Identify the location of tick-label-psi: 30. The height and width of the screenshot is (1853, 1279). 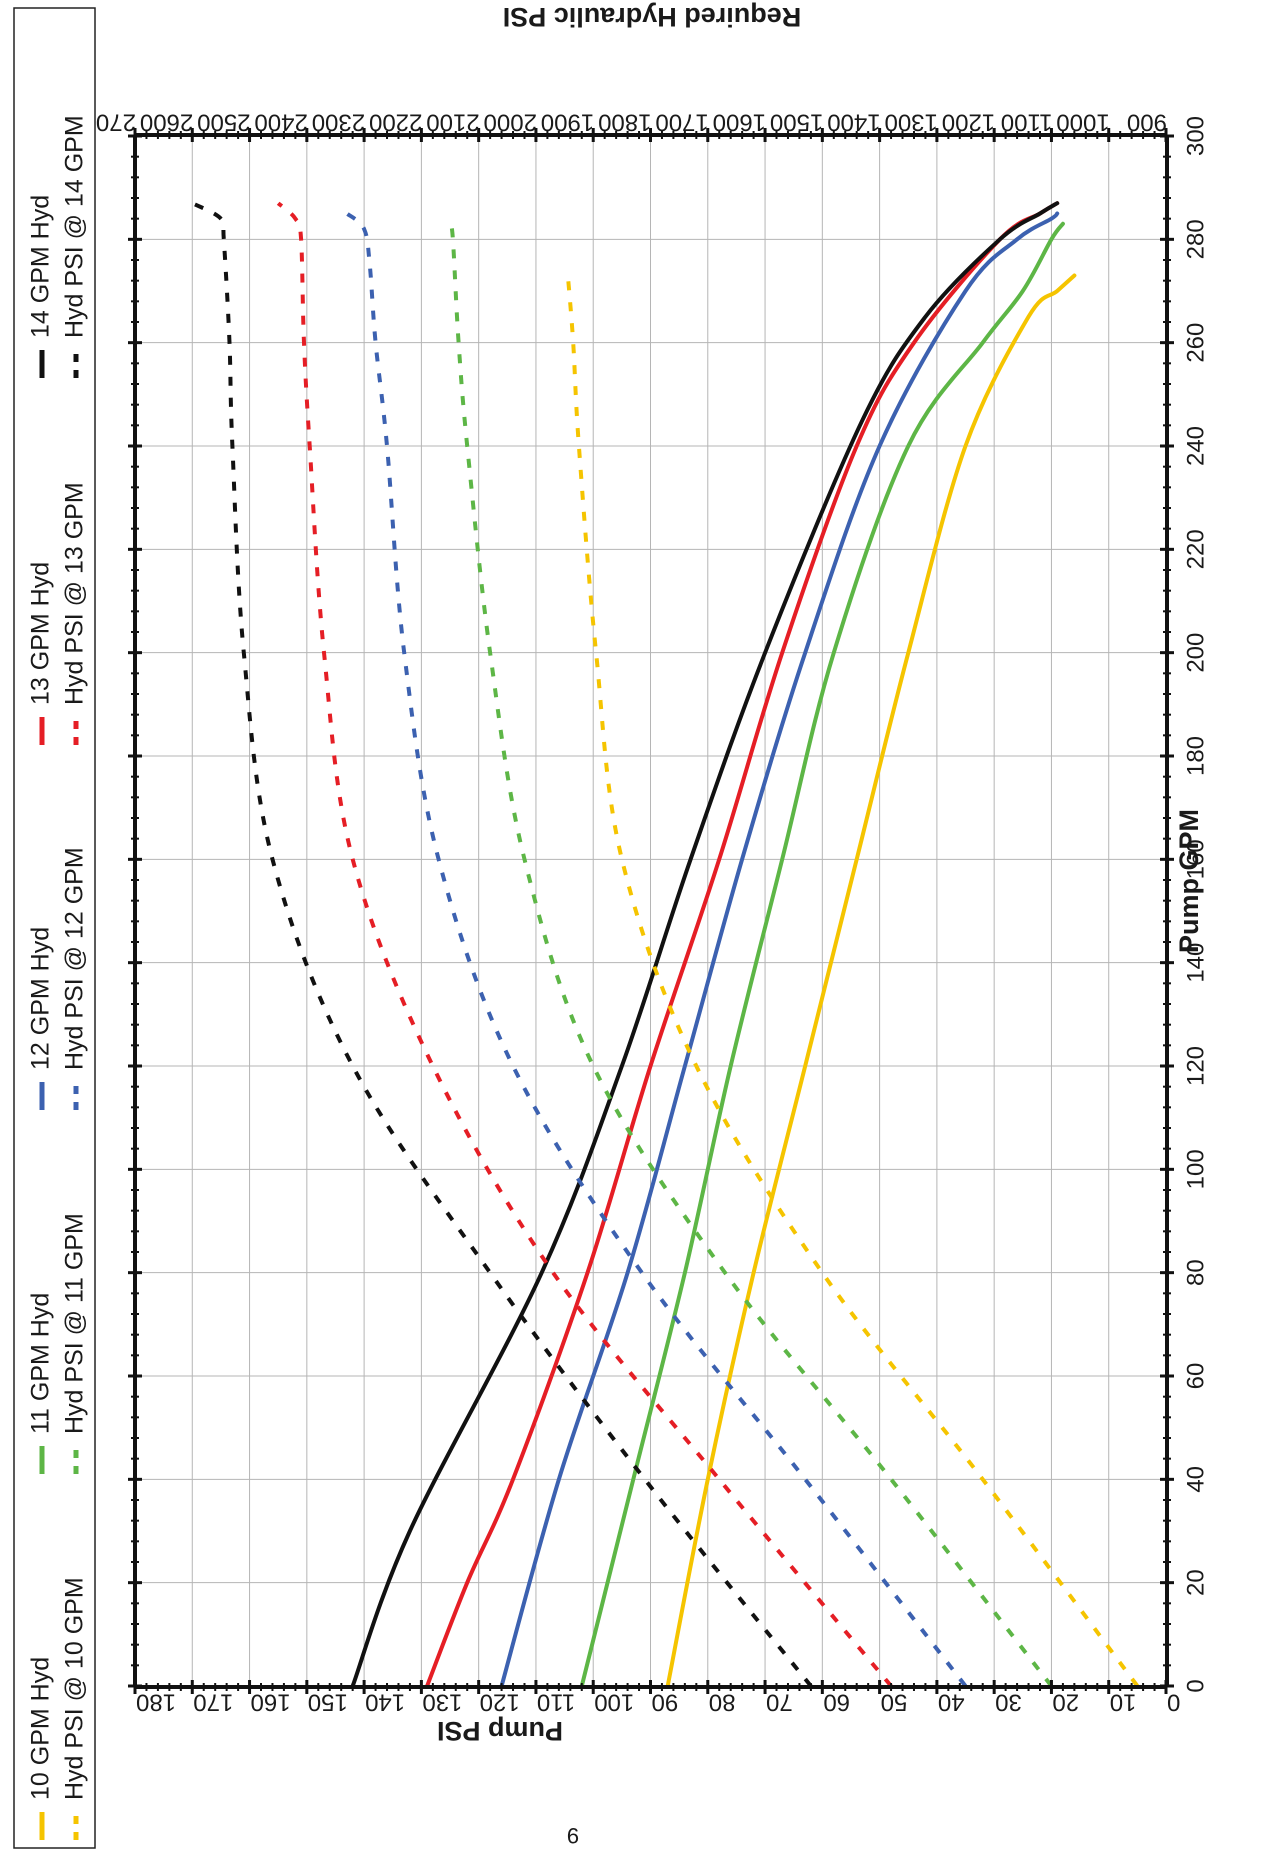
(1008, 1702).